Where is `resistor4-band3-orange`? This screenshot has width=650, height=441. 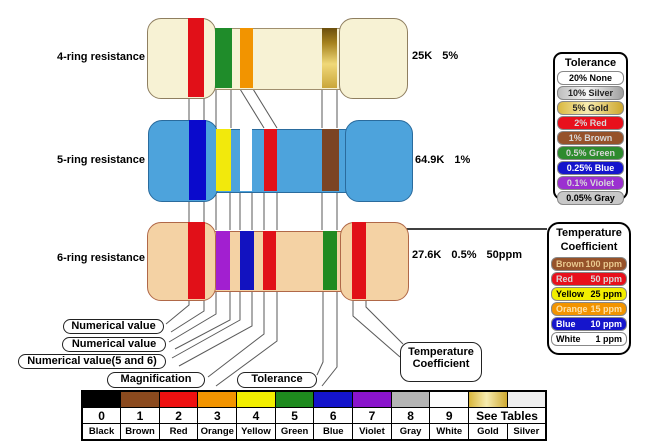
resistor4-band3-orange is located at coordinates (246, 58).